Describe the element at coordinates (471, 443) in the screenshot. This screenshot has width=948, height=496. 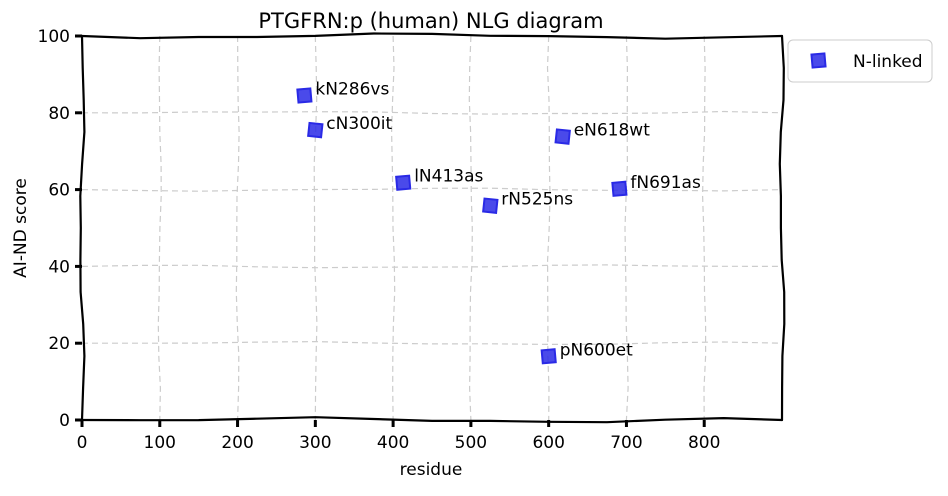
I see `x-tick-label: 500` at that location.